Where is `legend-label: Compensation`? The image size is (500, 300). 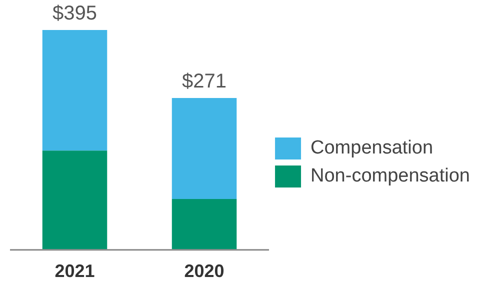 legend-label: Compensation is located at coordinates (372, 148).